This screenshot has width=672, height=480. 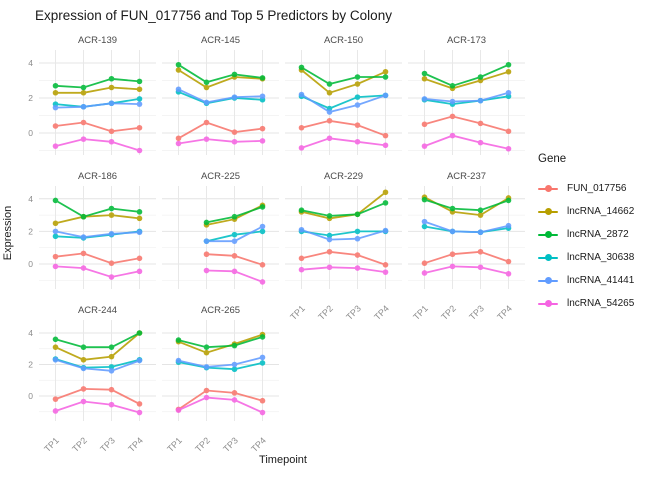 What do you see at coordinates (552, 159) in the screenshot?
I see `legend-title: Gene` at bounding box center [552, 159].